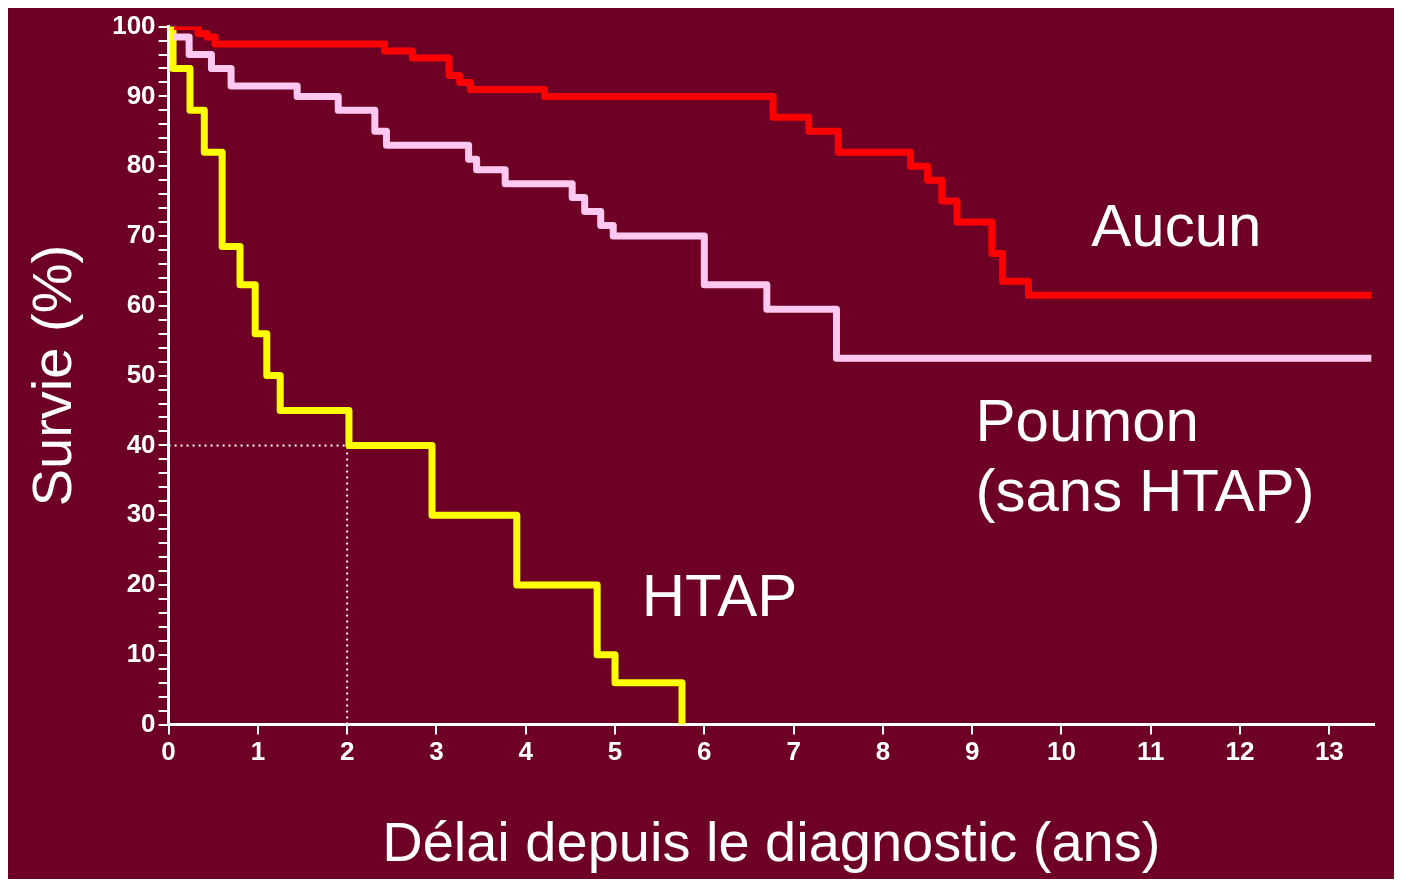 The image size is (1402, 887). What do you see at coordinates (141, 443) in the screenshot?
I see `y-tick-label: 40` at bounding box center [141, 443].